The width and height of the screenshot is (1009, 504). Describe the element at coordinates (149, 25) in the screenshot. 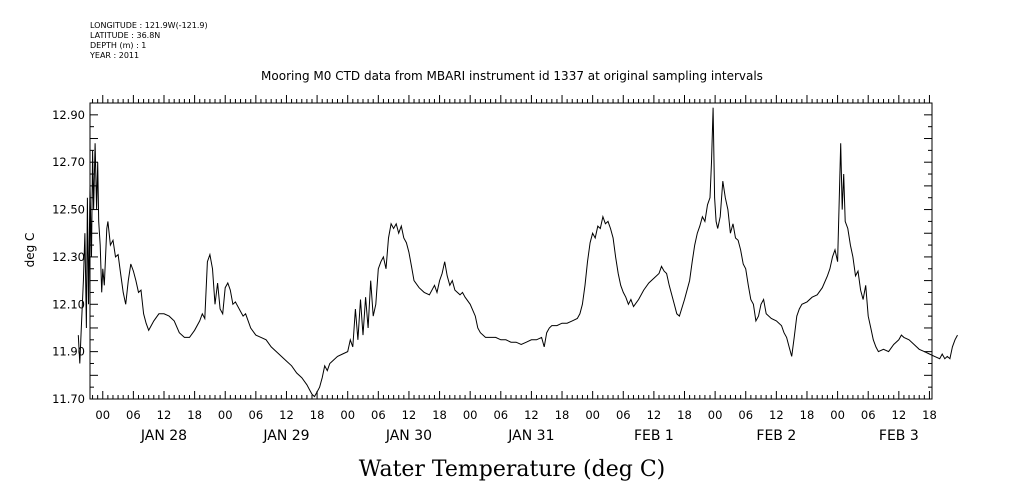

I see `longitude-label: LONGITUDE : 121.9W(-121.9)` at that location.